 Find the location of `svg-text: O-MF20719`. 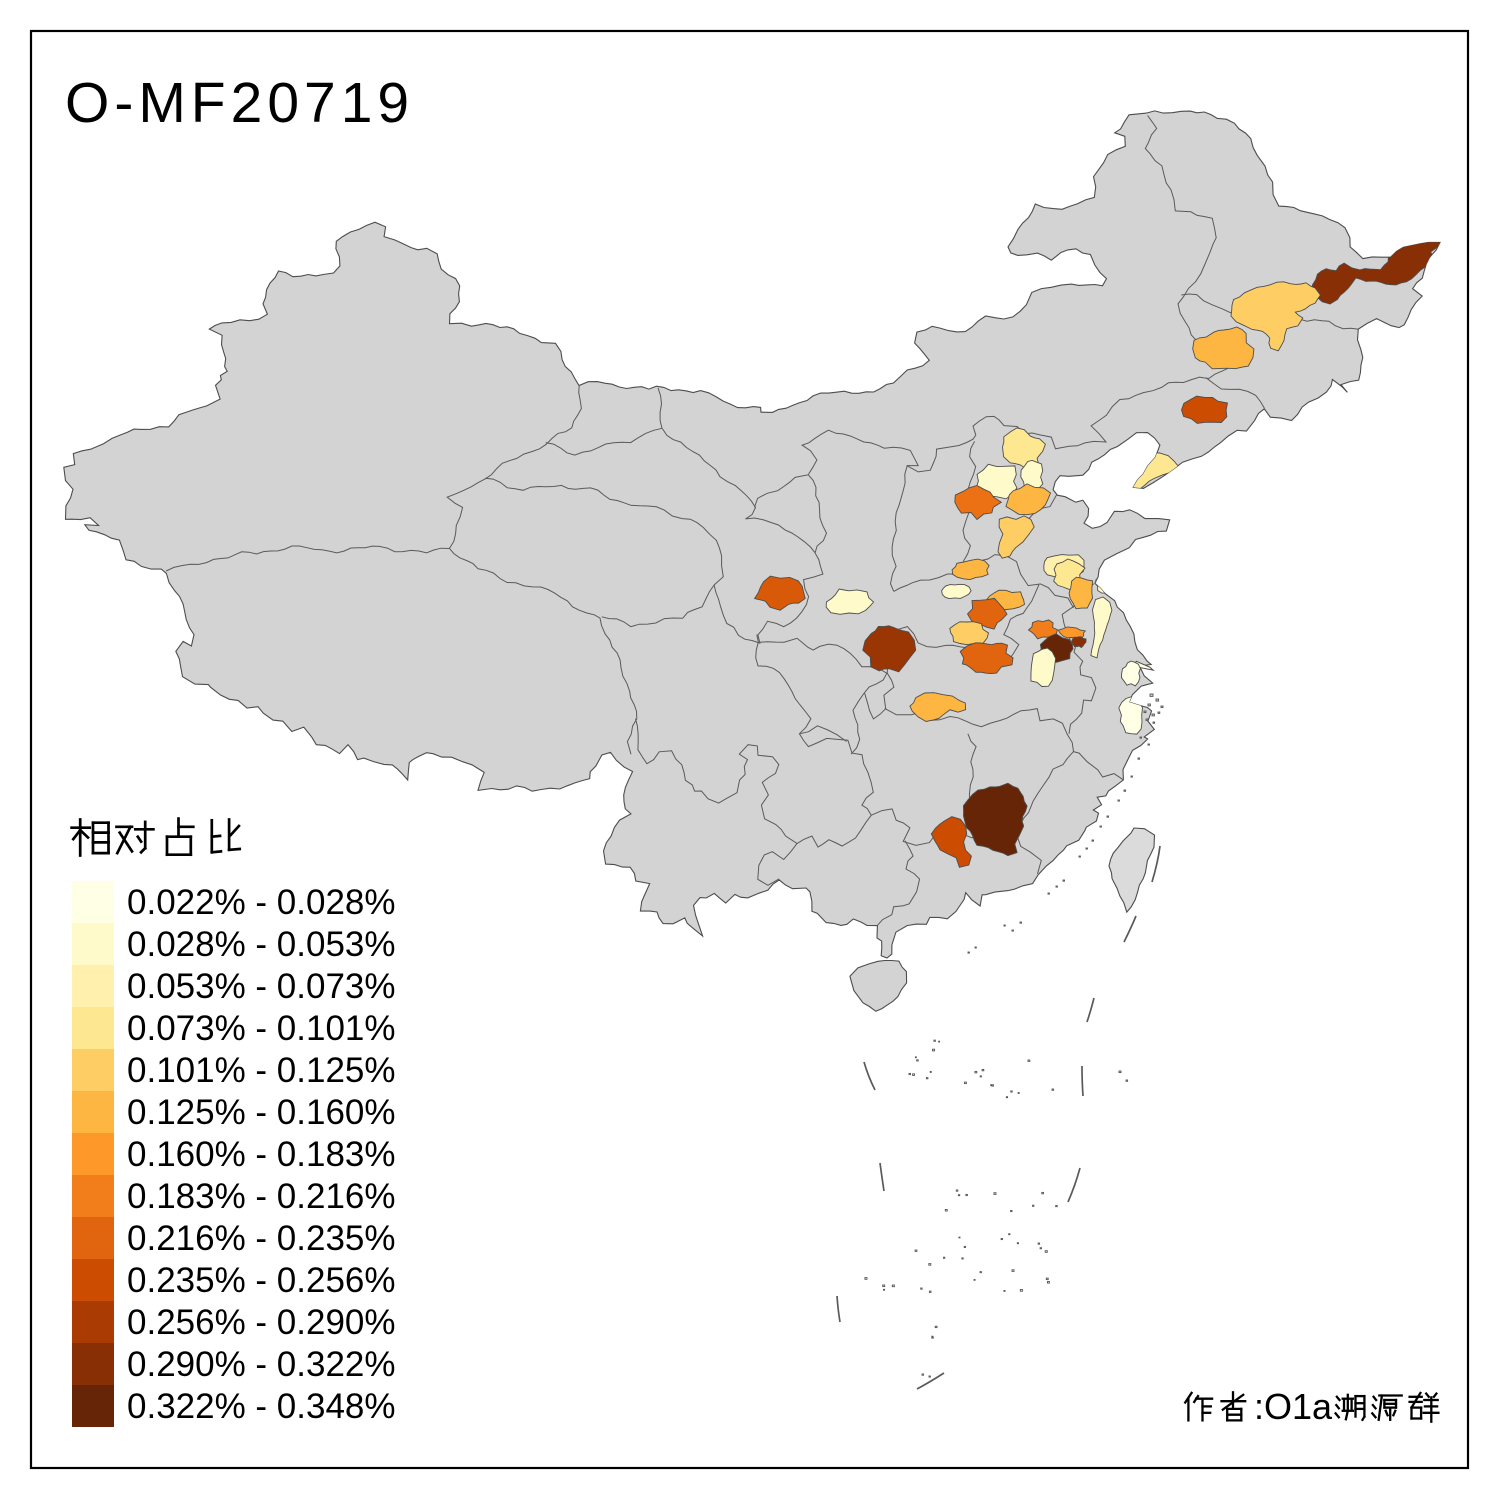

svg-text: O-MF20719 is located at coordinates (239, 103).